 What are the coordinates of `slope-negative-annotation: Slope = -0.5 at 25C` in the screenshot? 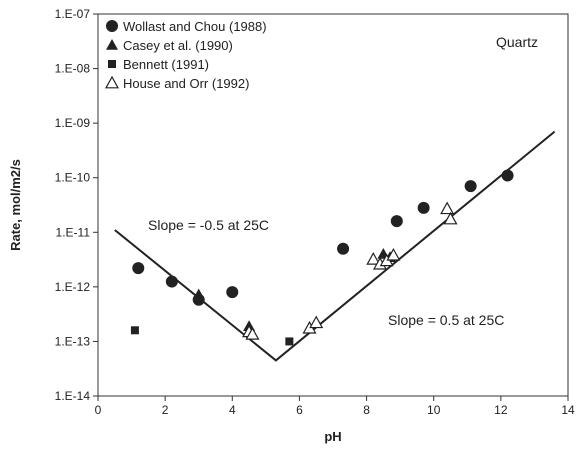 It's located at (208, 225).